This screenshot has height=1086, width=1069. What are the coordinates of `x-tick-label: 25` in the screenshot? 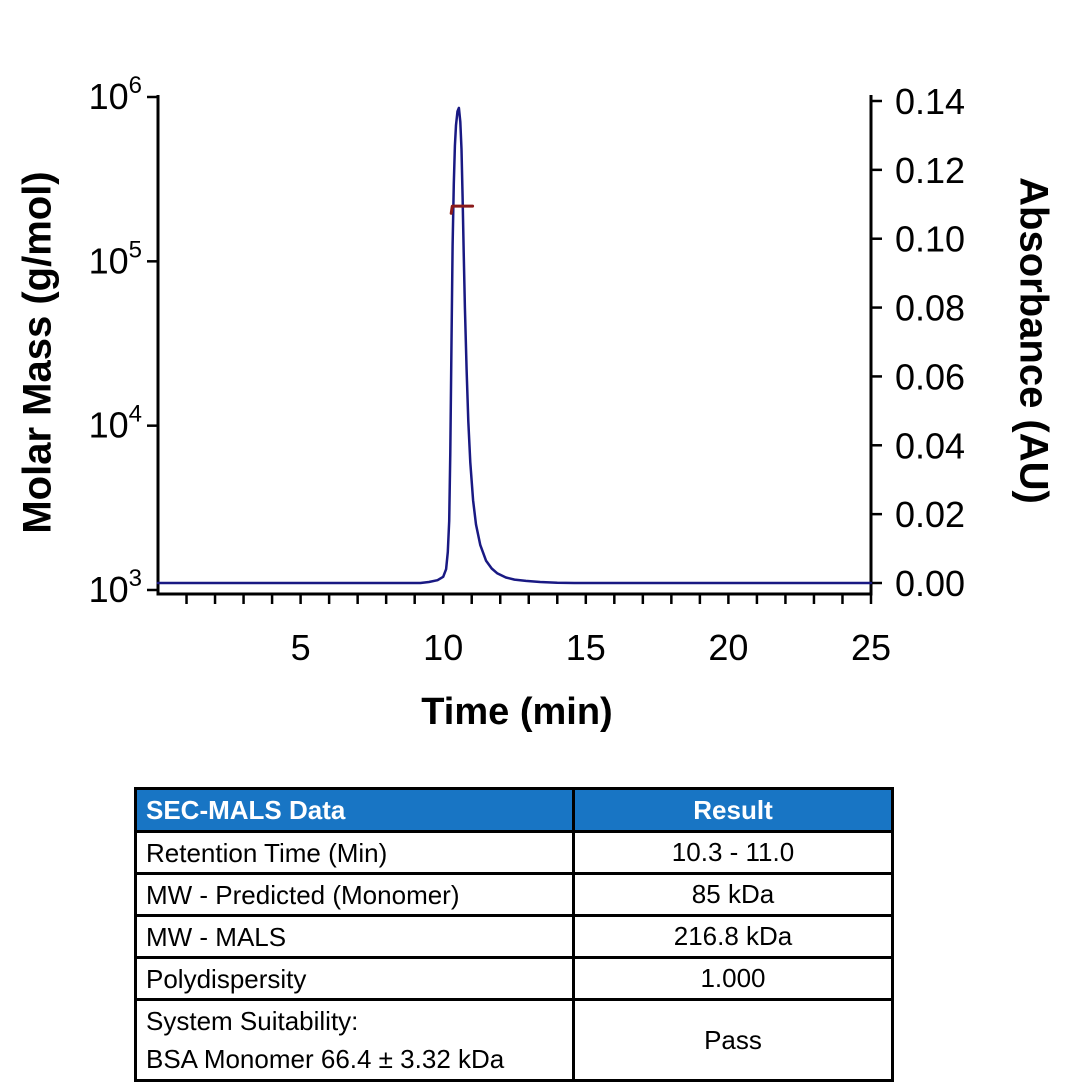 It's located at (871, 647).